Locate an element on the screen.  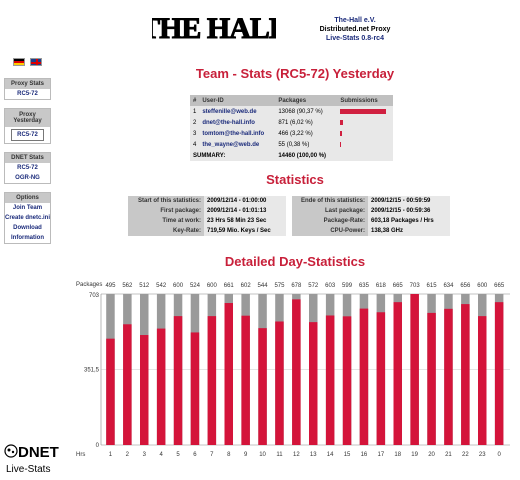
package-percent: (6,02 %) is located at coordinates (301, 122).